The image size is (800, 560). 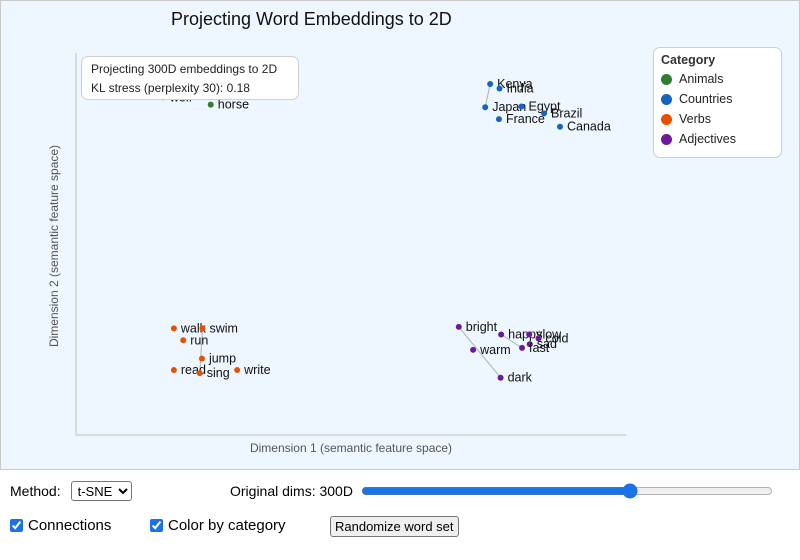 I want to click on point-label-read: read, so click(x=193, y=370).